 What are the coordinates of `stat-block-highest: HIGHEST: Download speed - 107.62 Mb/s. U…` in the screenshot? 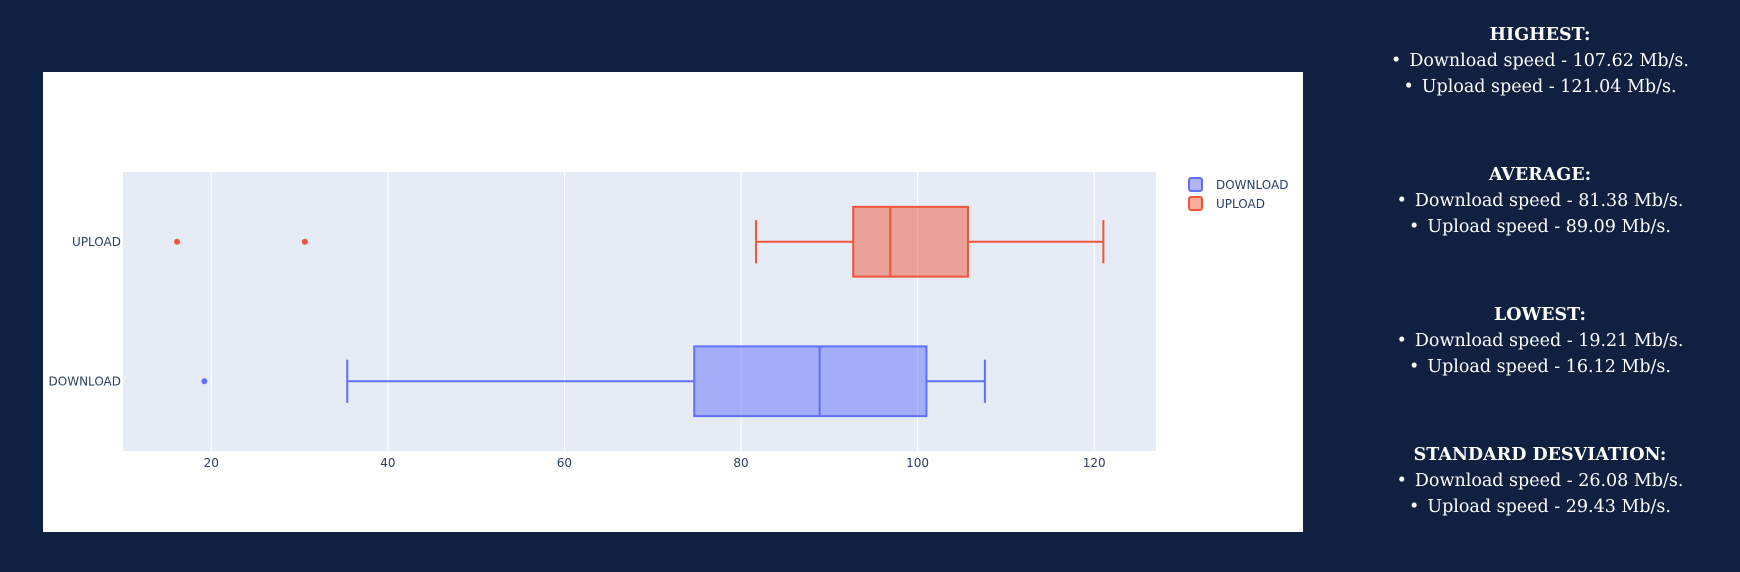 It's located at (1540, 61).